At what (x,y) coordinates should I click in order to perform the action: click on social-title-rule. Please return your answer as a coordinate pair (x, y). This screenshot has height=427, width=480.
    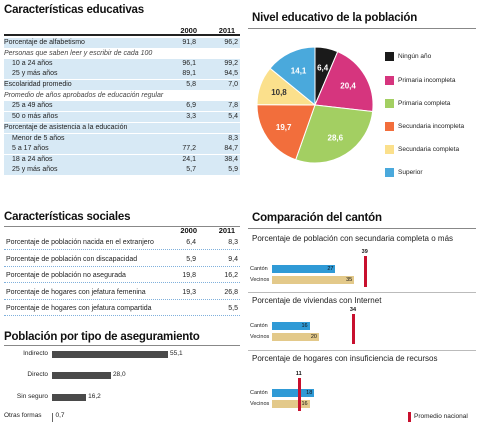
    Looking at the image, I should click on (122, 226).